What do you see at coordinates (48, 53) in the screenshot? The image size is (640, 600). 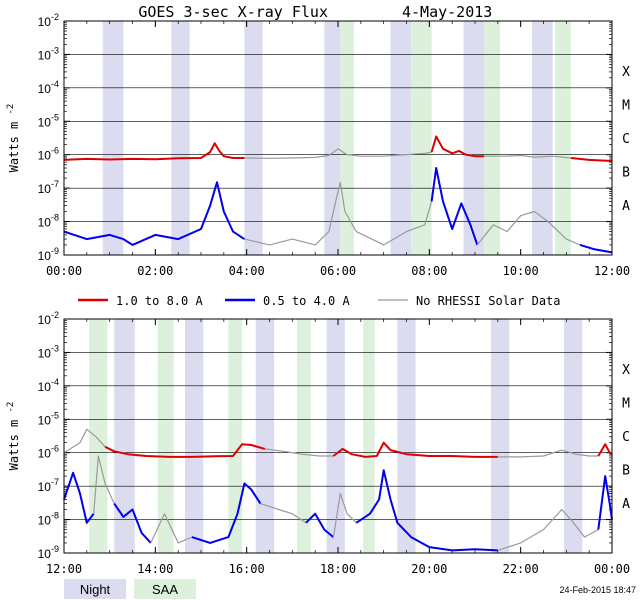 I see `y-tick-label: 10⁻³` at bounding box center [48, 53].